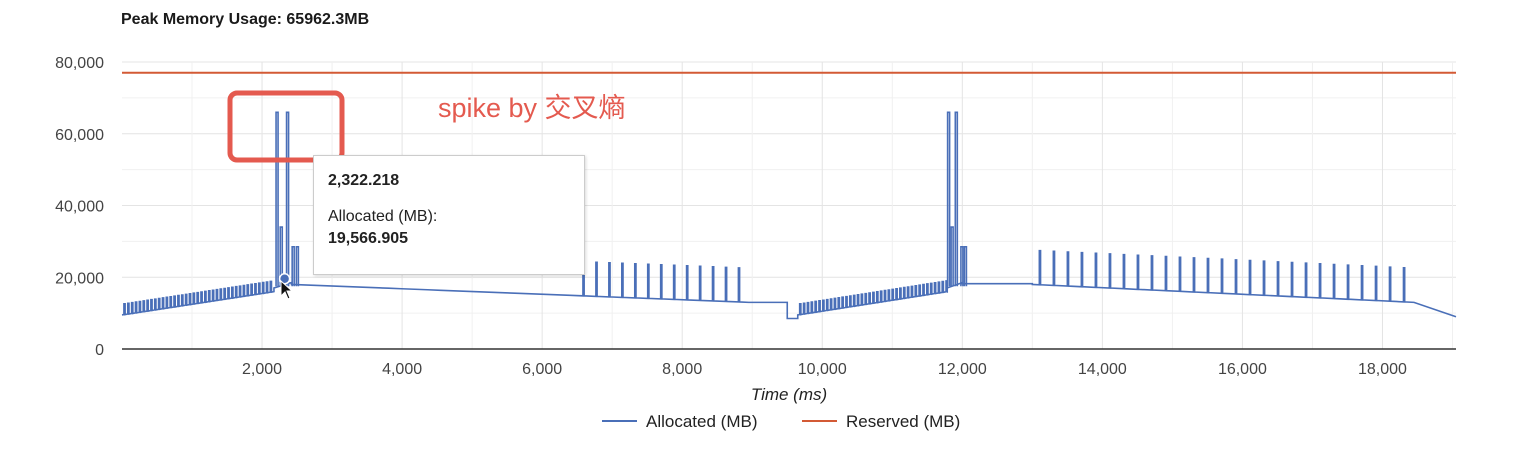 This screenshot has height=450, width=1530. I want to click on x-tick-label: 18,000, so click(1382, 369).